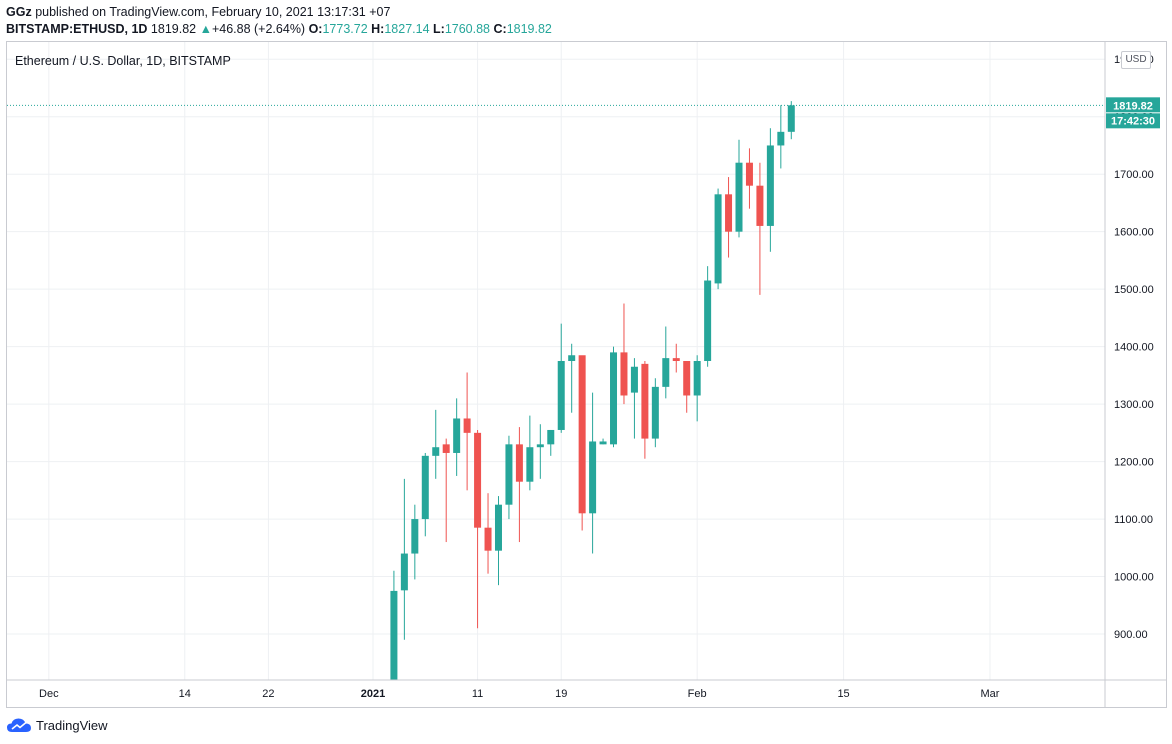  Describe the element at coordinates (1133, 520) in the screenshot. I see `y-tick-label: 1100.00` at that location.